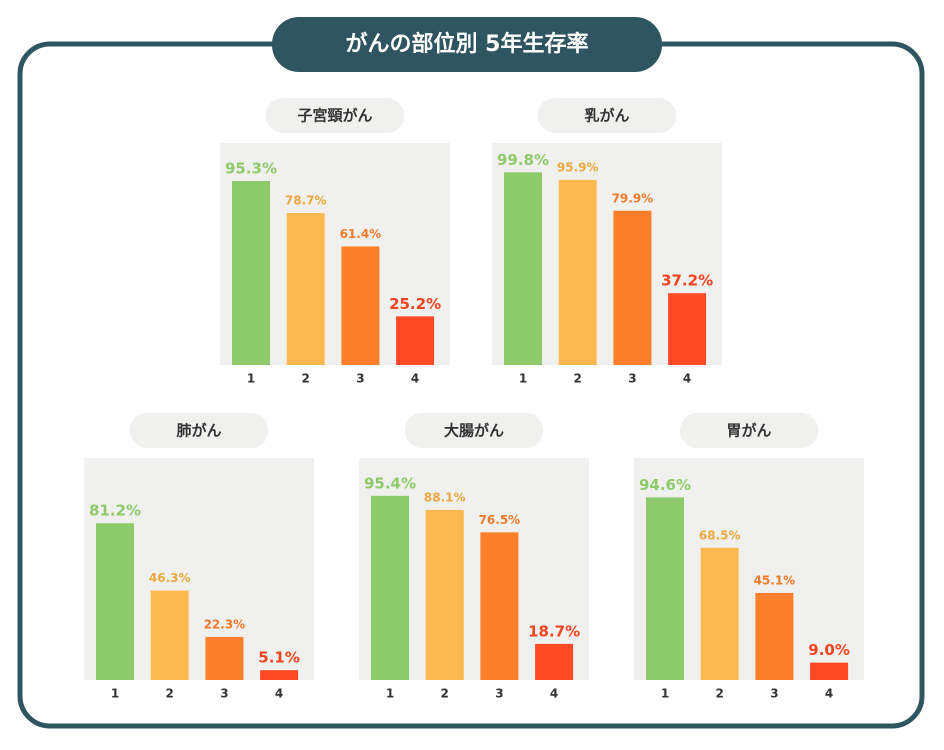  I want to click on value-label: 94.6%, so click(665, 485).